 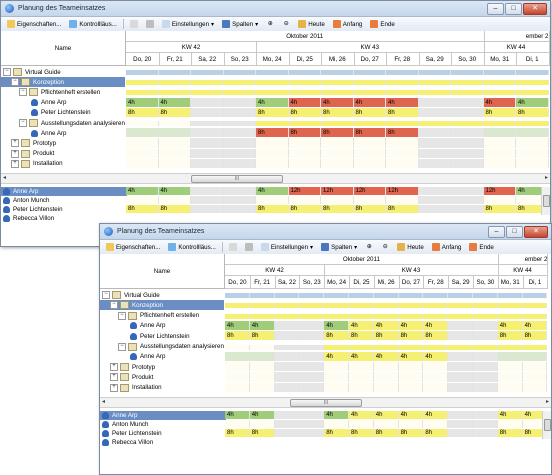 I want to click on day-header: So, 23, so click(x=240, y=59).